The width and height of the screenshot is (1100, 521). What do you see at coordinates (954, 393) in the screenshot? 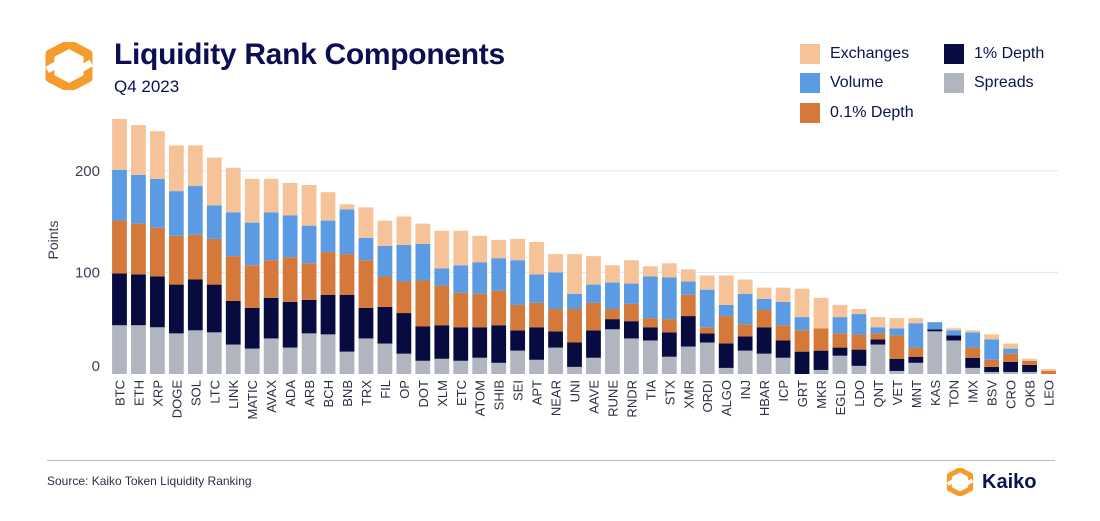
I see `x-tick-label: TON` at bounding box center [954, 393].